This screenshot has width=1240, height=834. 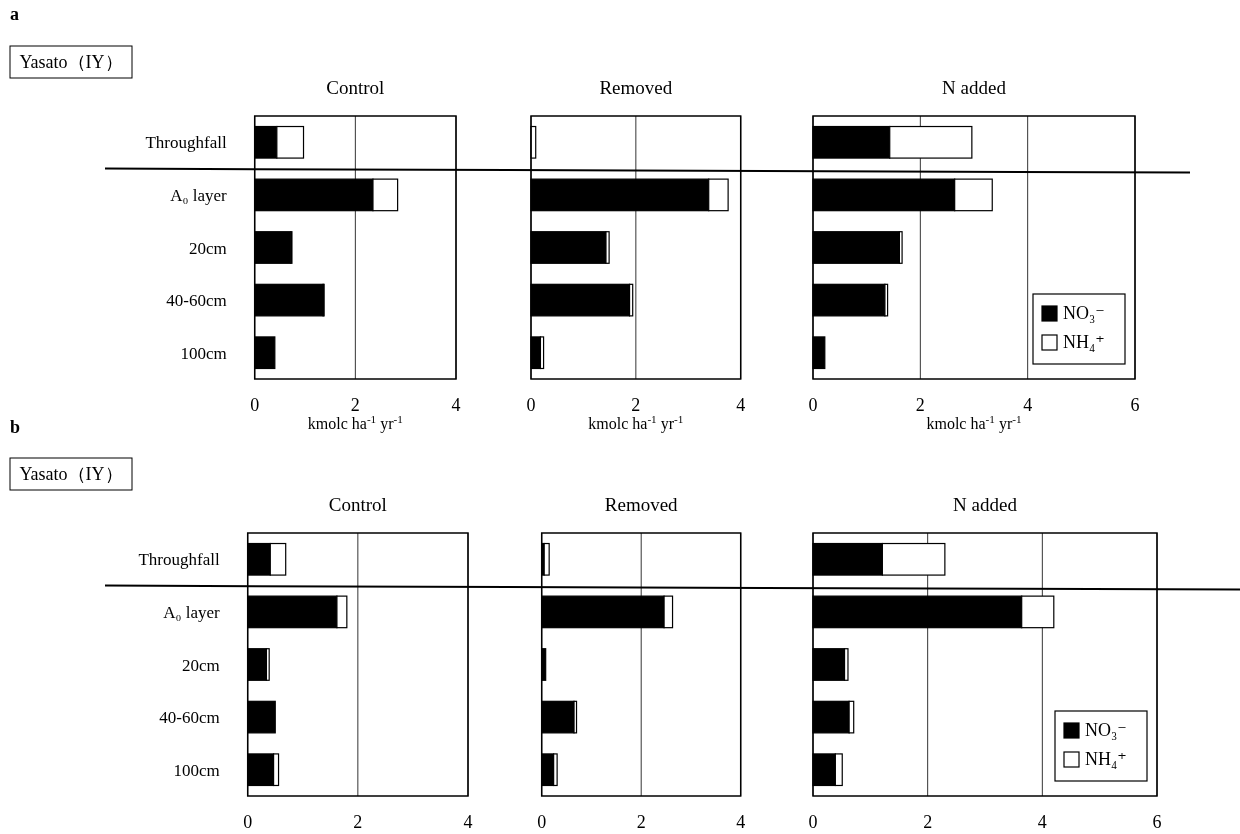 I want to click on bar, so click(x=546, y=559).